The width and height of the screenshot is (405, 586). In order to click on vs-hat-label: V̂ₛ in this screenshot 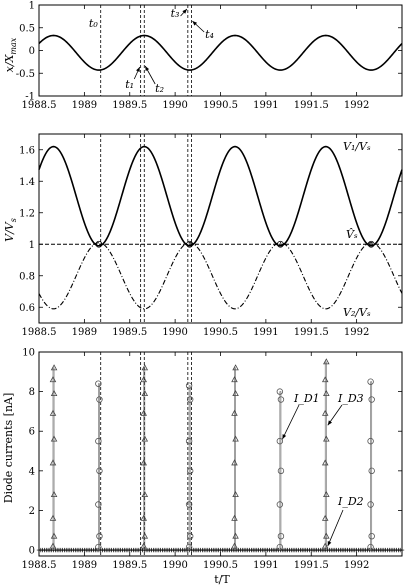, I will do `click(352, 234)`.